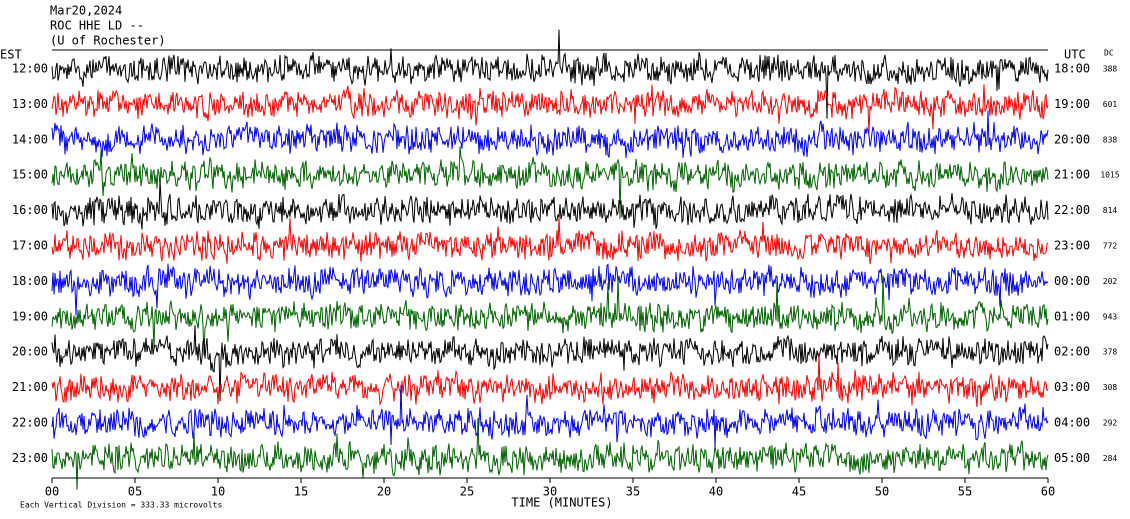  I want to click on dc-value: 292, so click(1110, 423).